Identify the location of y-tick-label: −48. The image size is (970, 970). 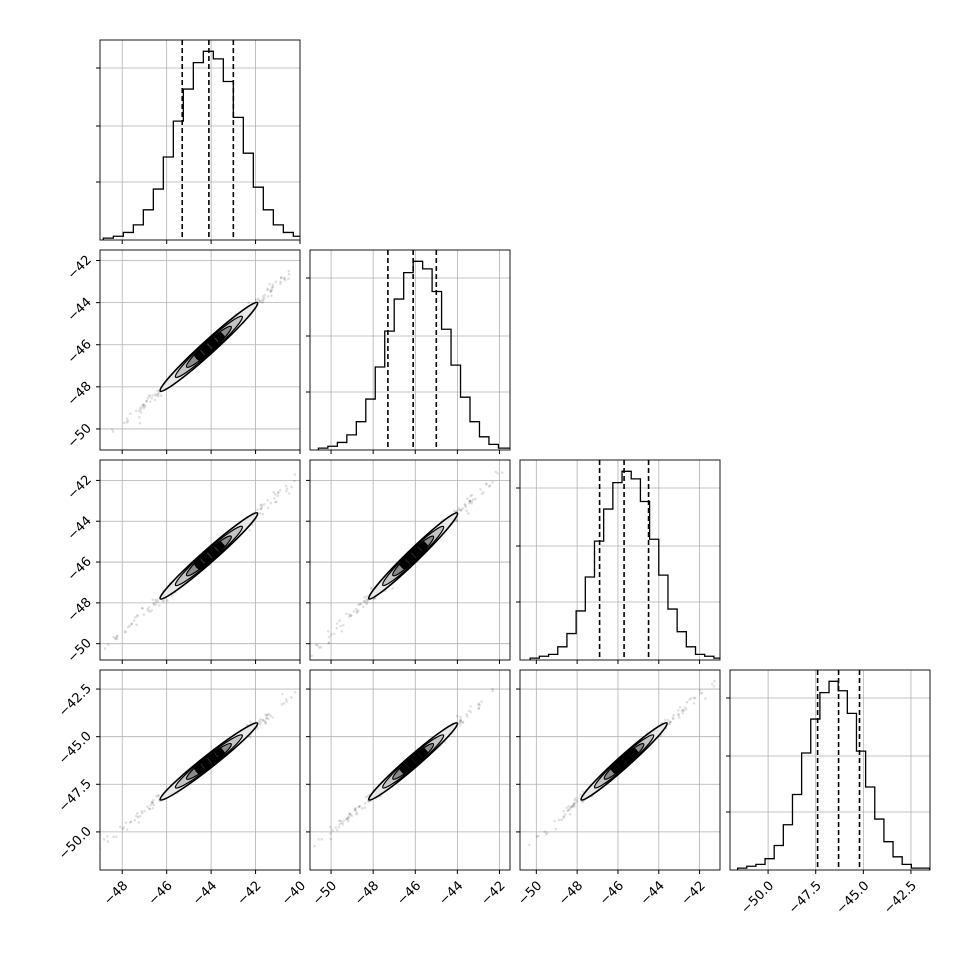
(80, 610).